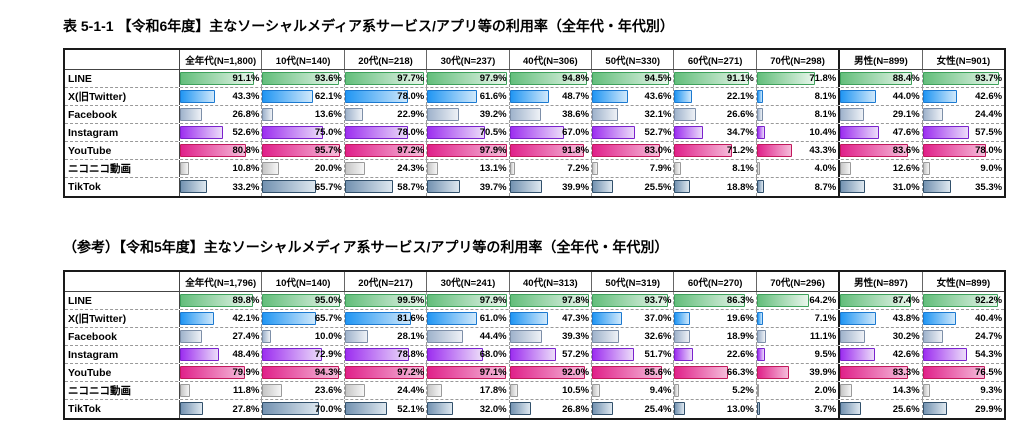 This screenshot has height=442, width=1024. What do you see at coordinates (551, 354) in the screenshot?
I see `data-cell: 57.2%` at bounding box center [551, 354].